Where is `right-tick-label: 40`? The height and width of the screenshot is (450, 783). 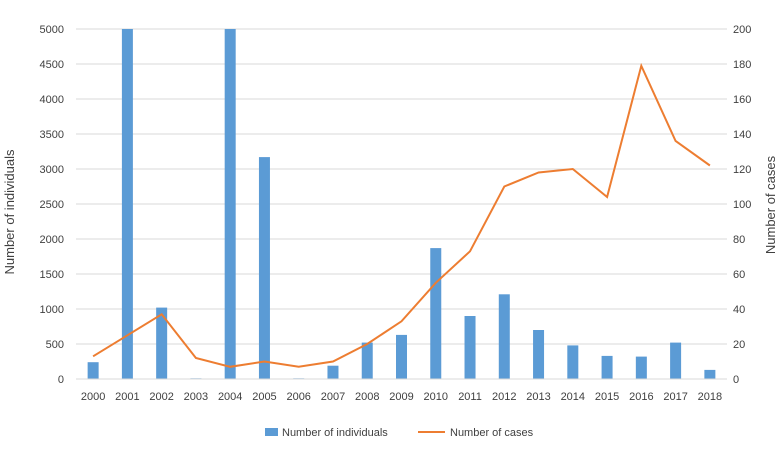
right-tick-label: 40 is located at coordinates (739, 310).